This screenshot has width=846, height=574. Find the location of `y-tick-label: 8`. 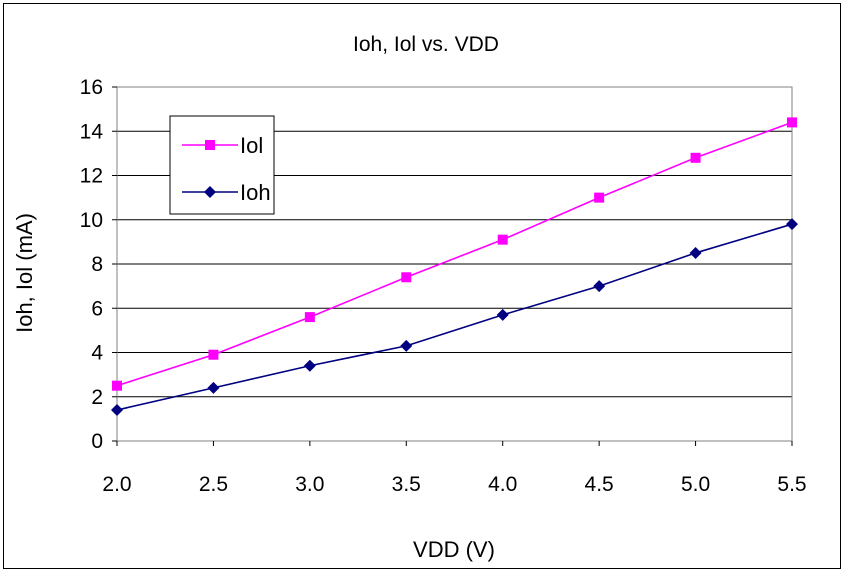

y-tick-label: 8 is located at coordinates (97, 264).